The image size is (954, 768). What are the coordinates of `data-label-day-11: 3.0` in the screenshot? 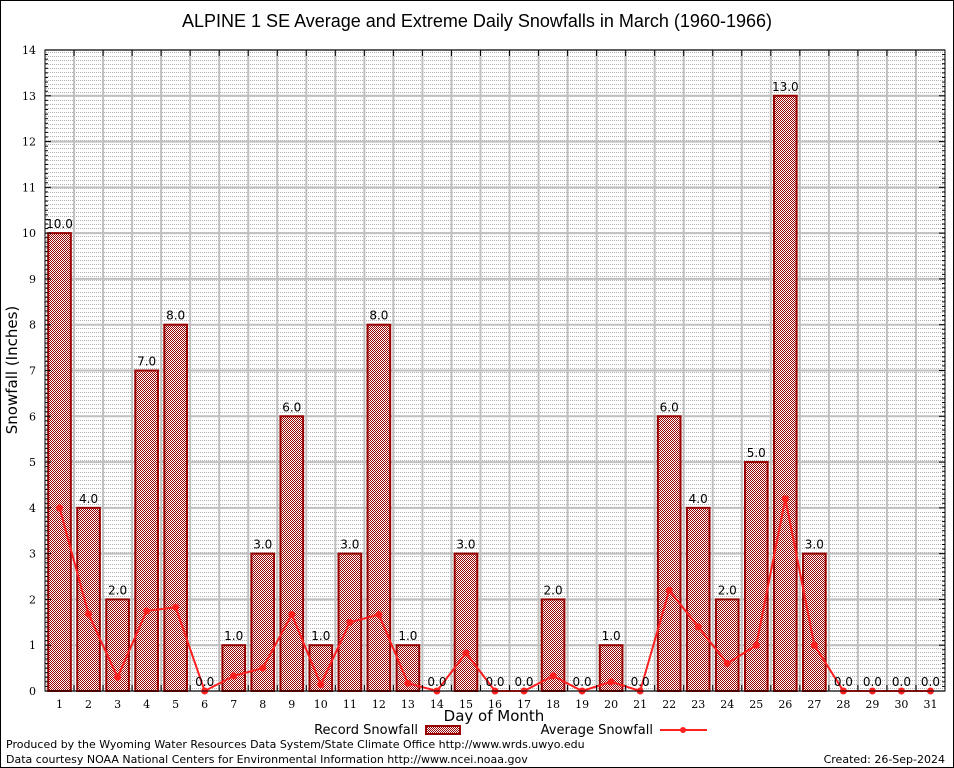 It's located at (349, 545).